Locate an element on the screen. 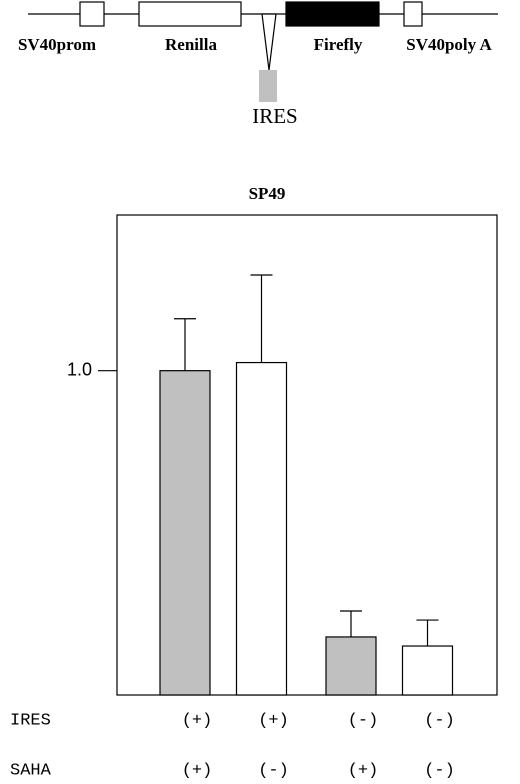  y-tick-label: 1.0 is located at coordinates (79, 369).